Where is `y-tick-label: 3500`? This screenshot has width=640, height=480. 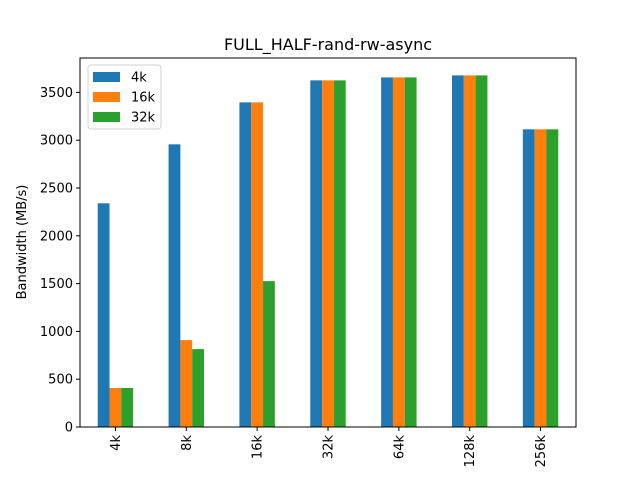
y-tick-label: 3500 is located at coordinates (56, 93).